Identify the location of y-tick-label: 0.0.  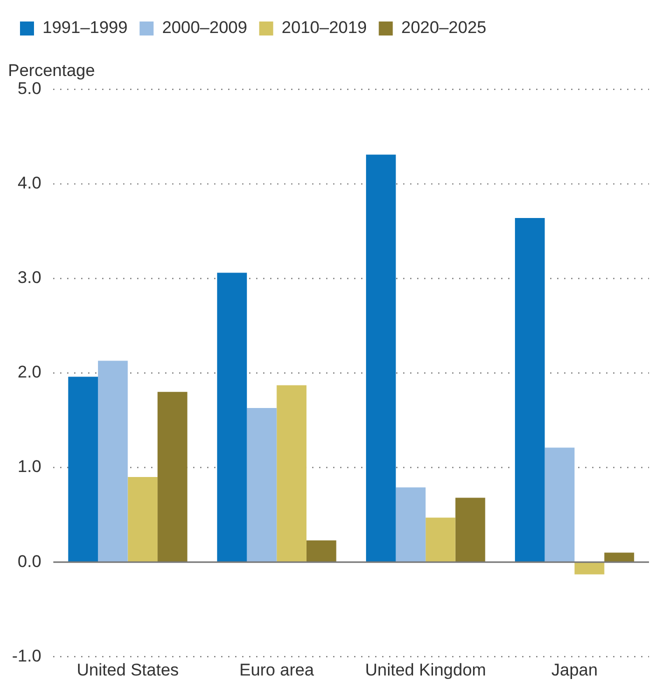
(30, 561).